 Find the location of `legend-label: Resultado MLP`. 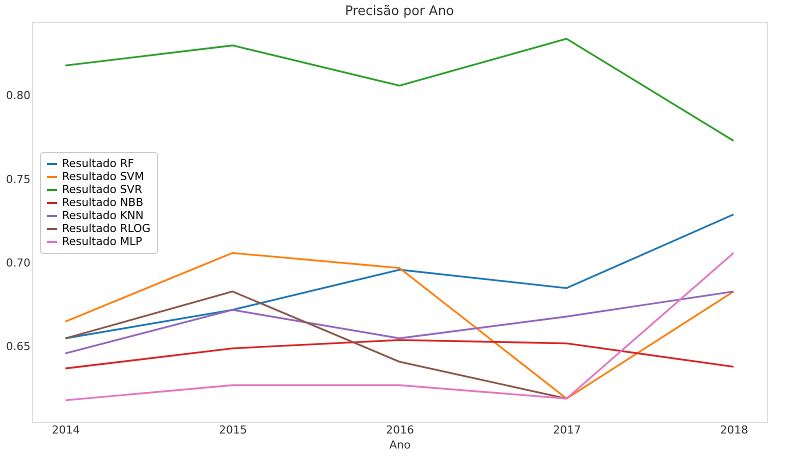

legend-label: Resultado MLP is located at coordinates (102, 241).